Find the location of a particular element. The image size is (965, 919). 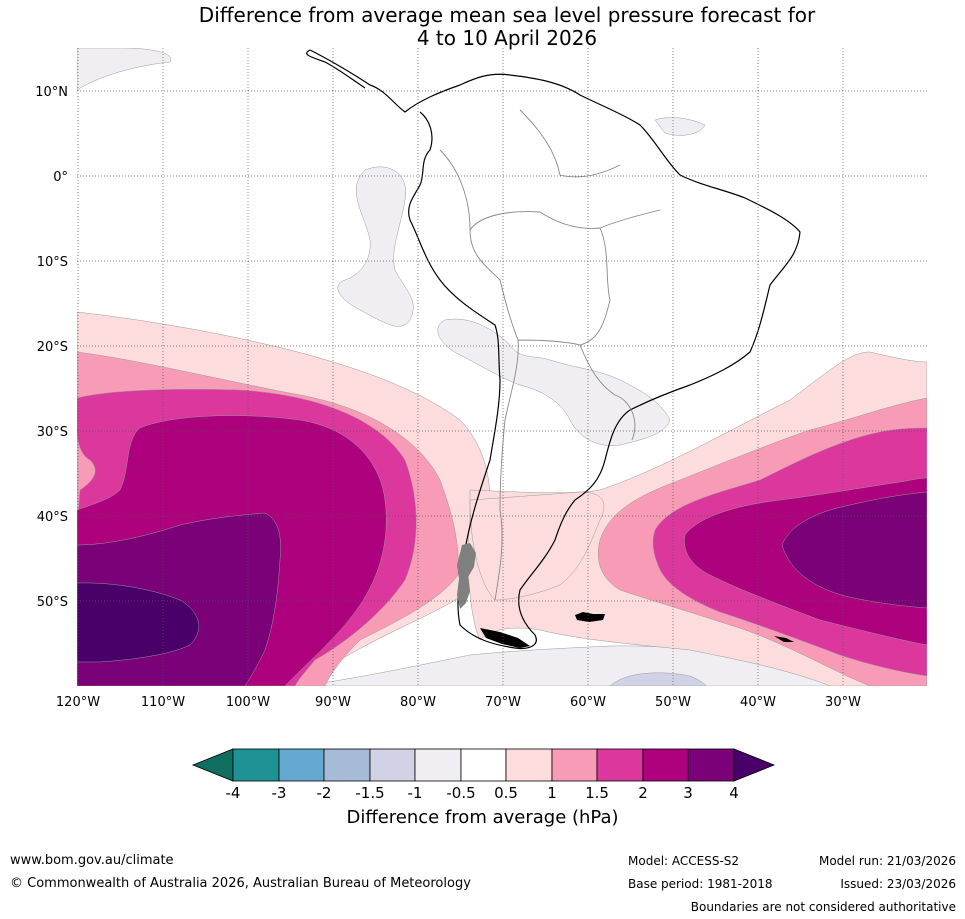

lon-label: 110°W is located at coordinates (163, 702).